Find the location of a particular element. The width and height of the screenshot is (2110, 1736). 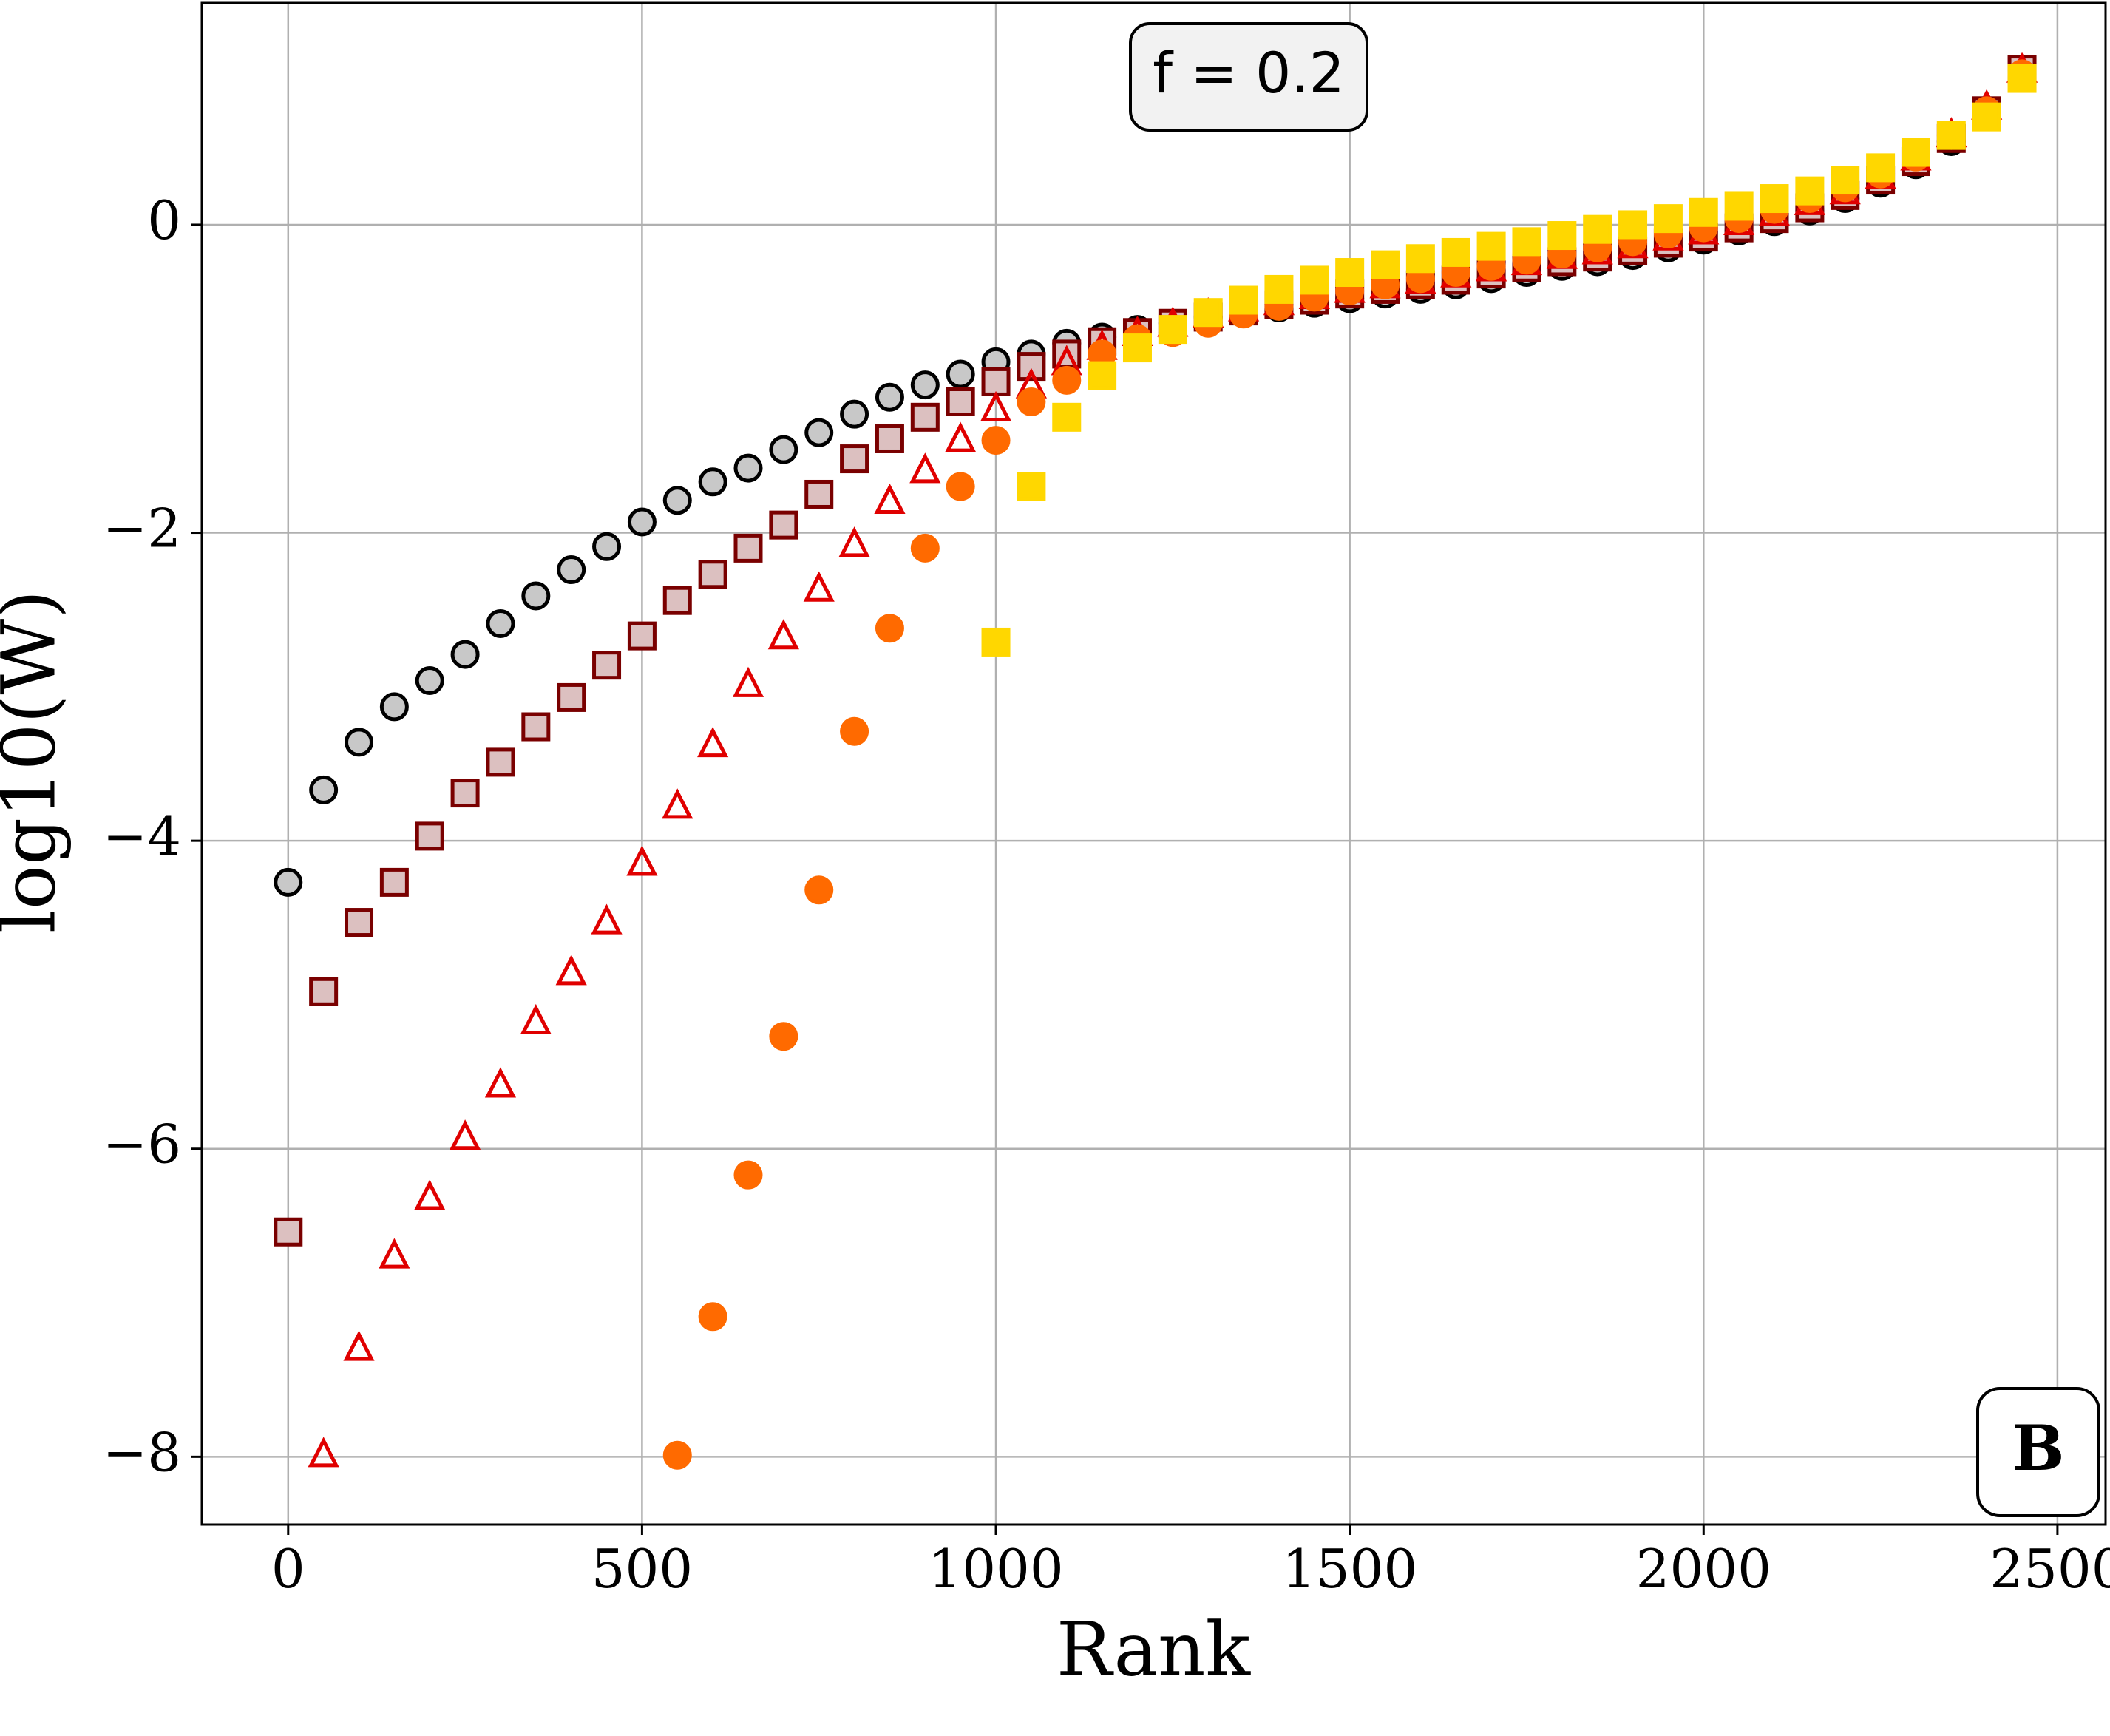

y-tick-label: −2 is located at coordinates (142, 529).